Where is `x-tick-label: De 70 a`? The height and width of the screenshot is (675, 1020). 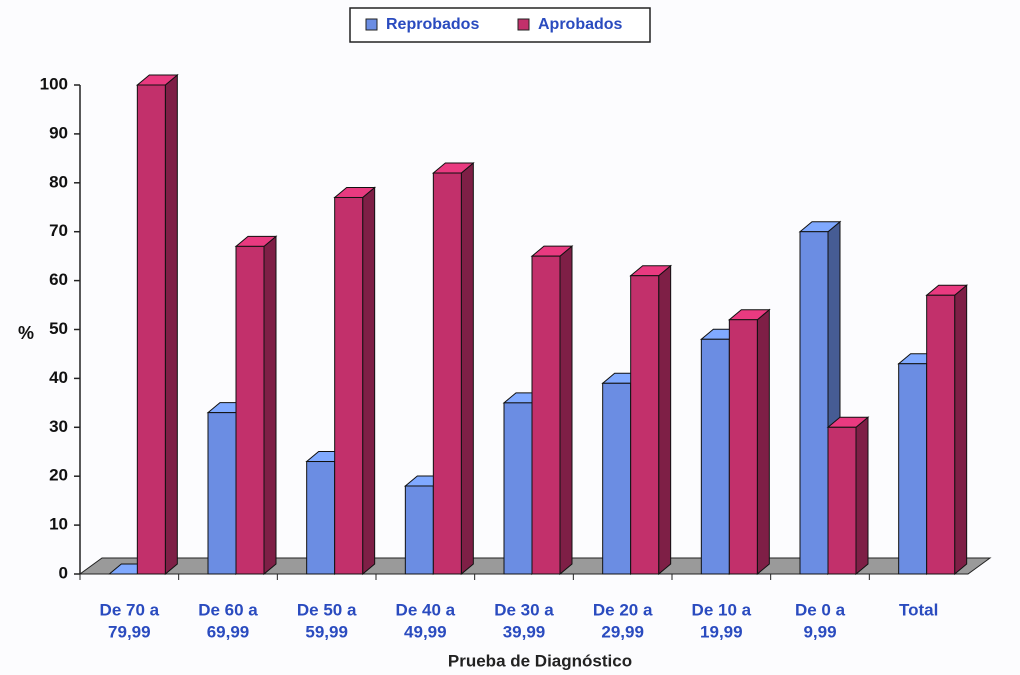 x-tick-label: De 70 a is located at coordinates (130, 609).